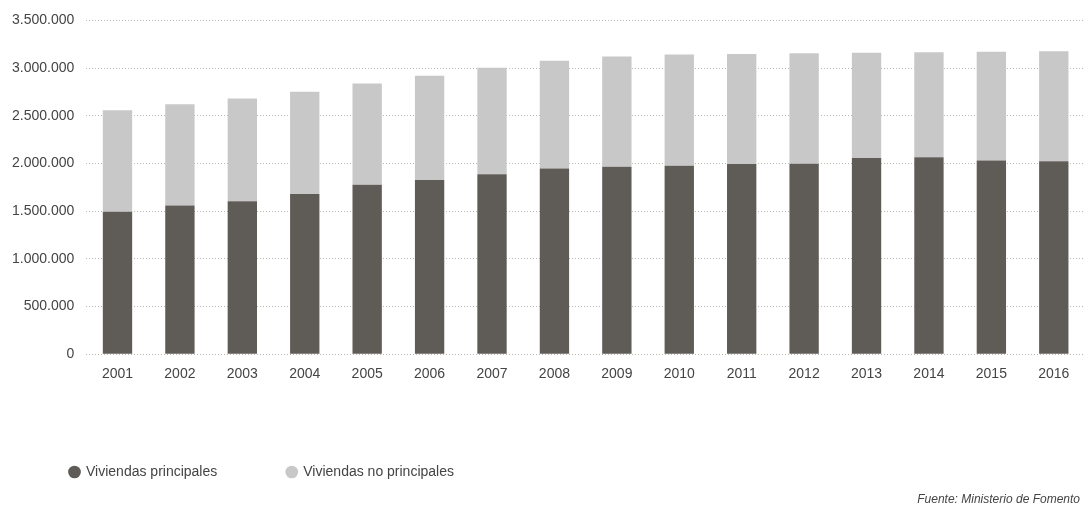  Describe the element at coordinates (43, 210) in the screenshot. I see `y-tick-label: 1.500.000` at that location.